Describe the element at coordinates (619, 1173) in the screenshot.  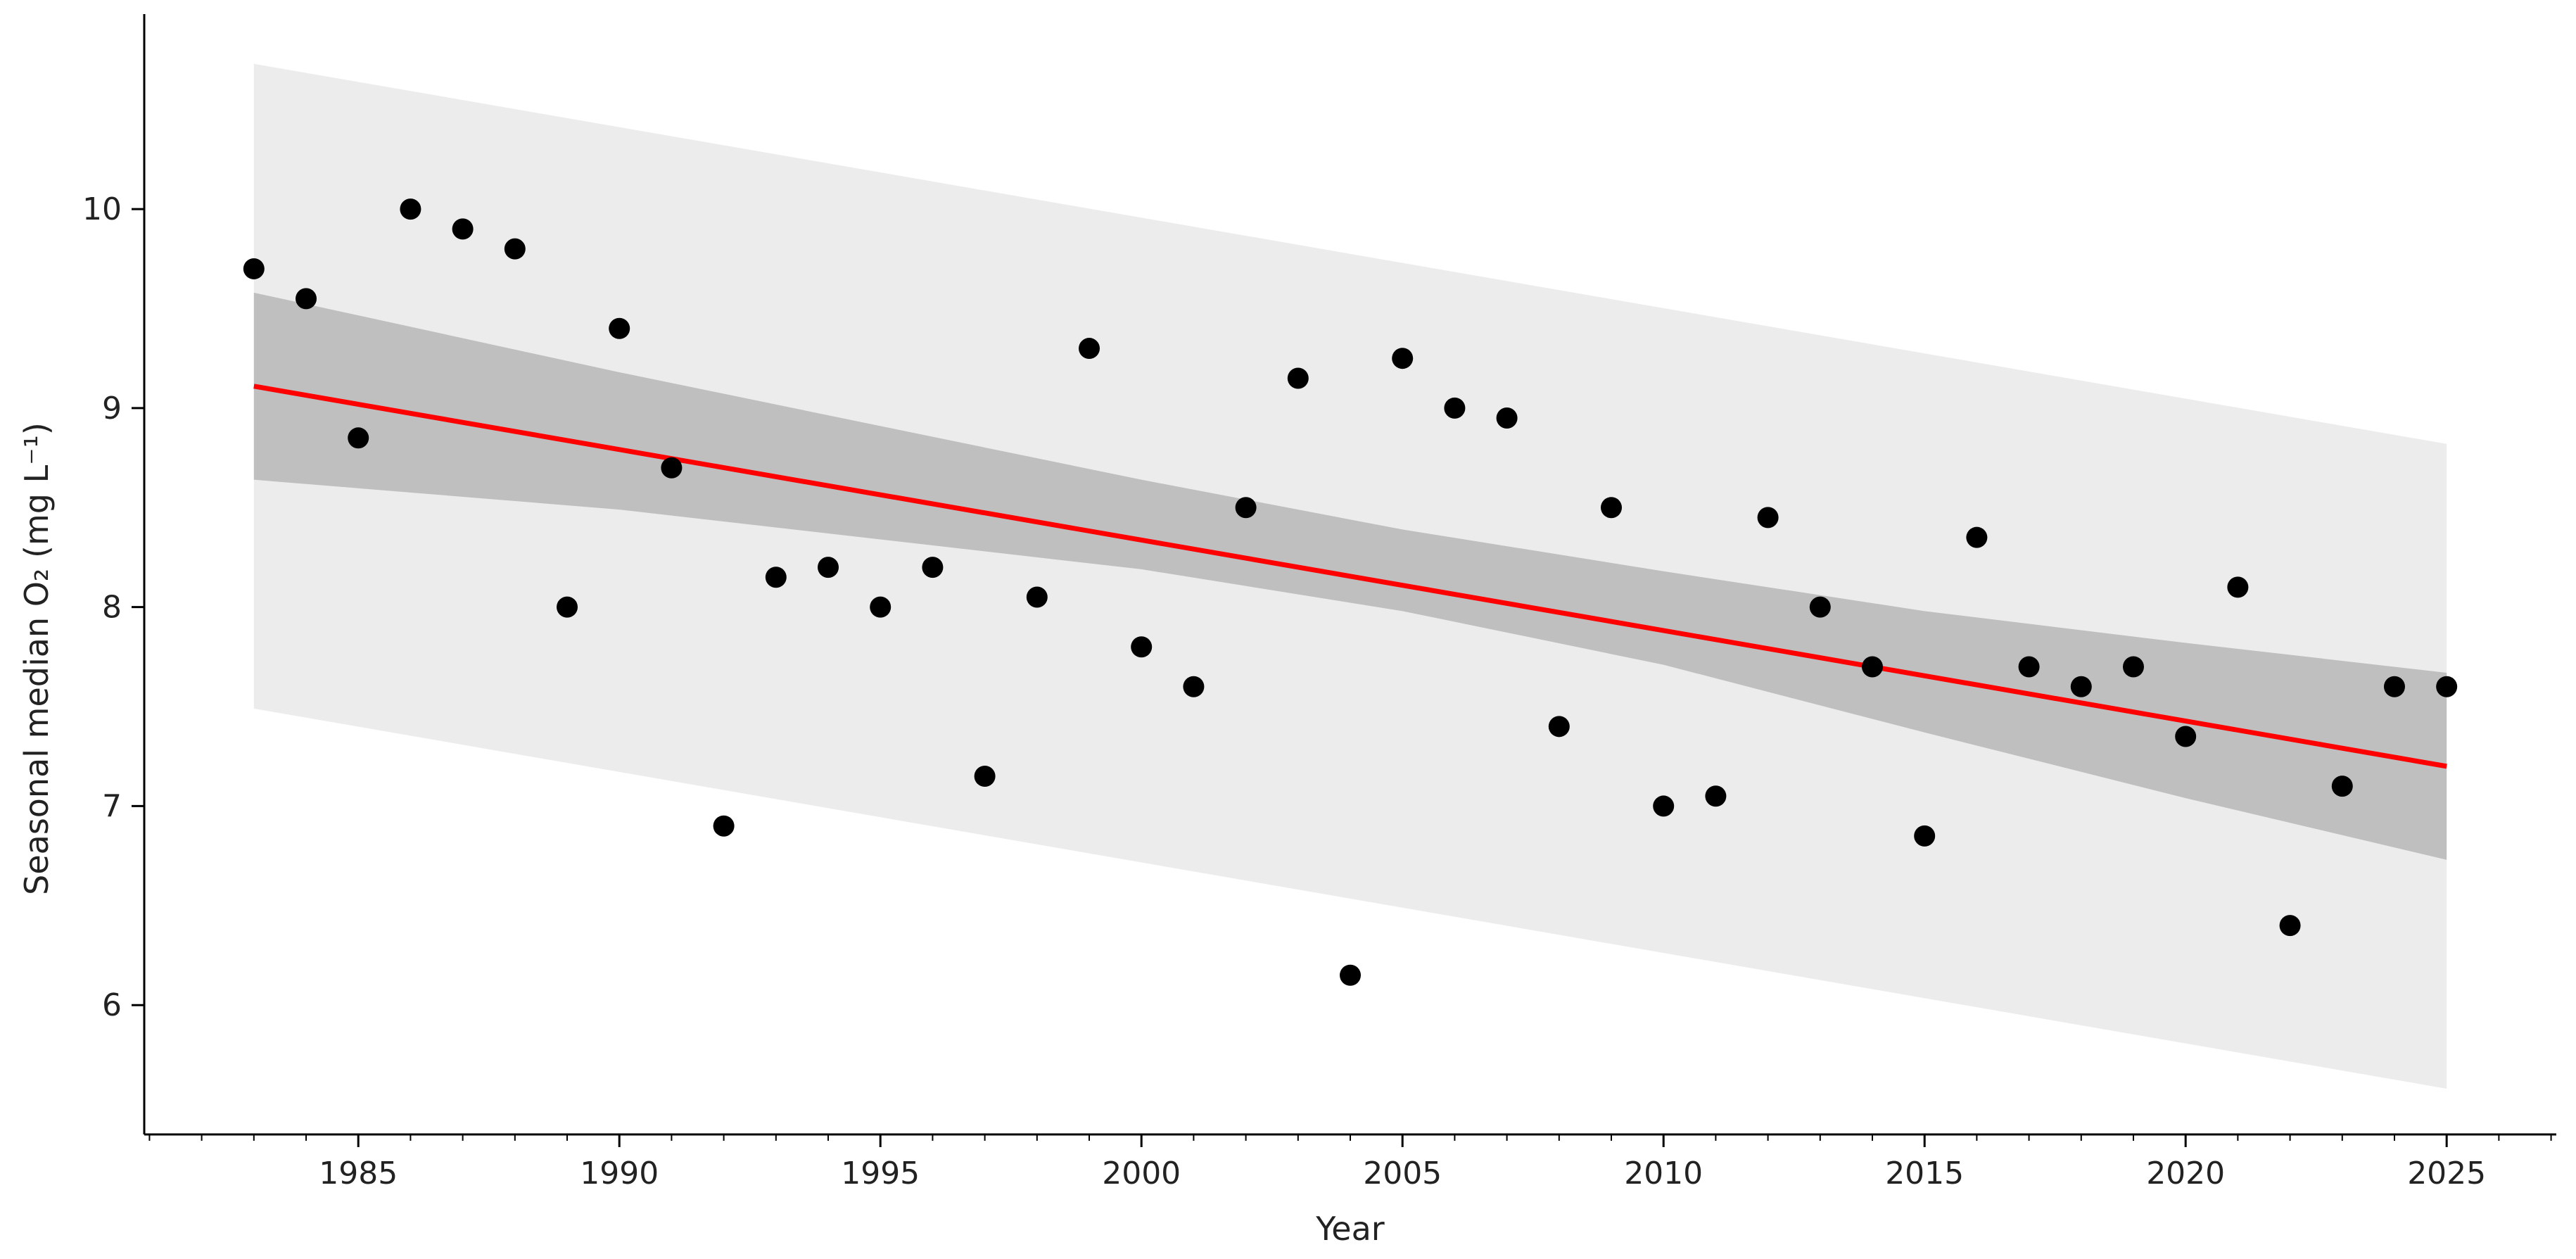
I see `x-tick-label: 1990` at that location.